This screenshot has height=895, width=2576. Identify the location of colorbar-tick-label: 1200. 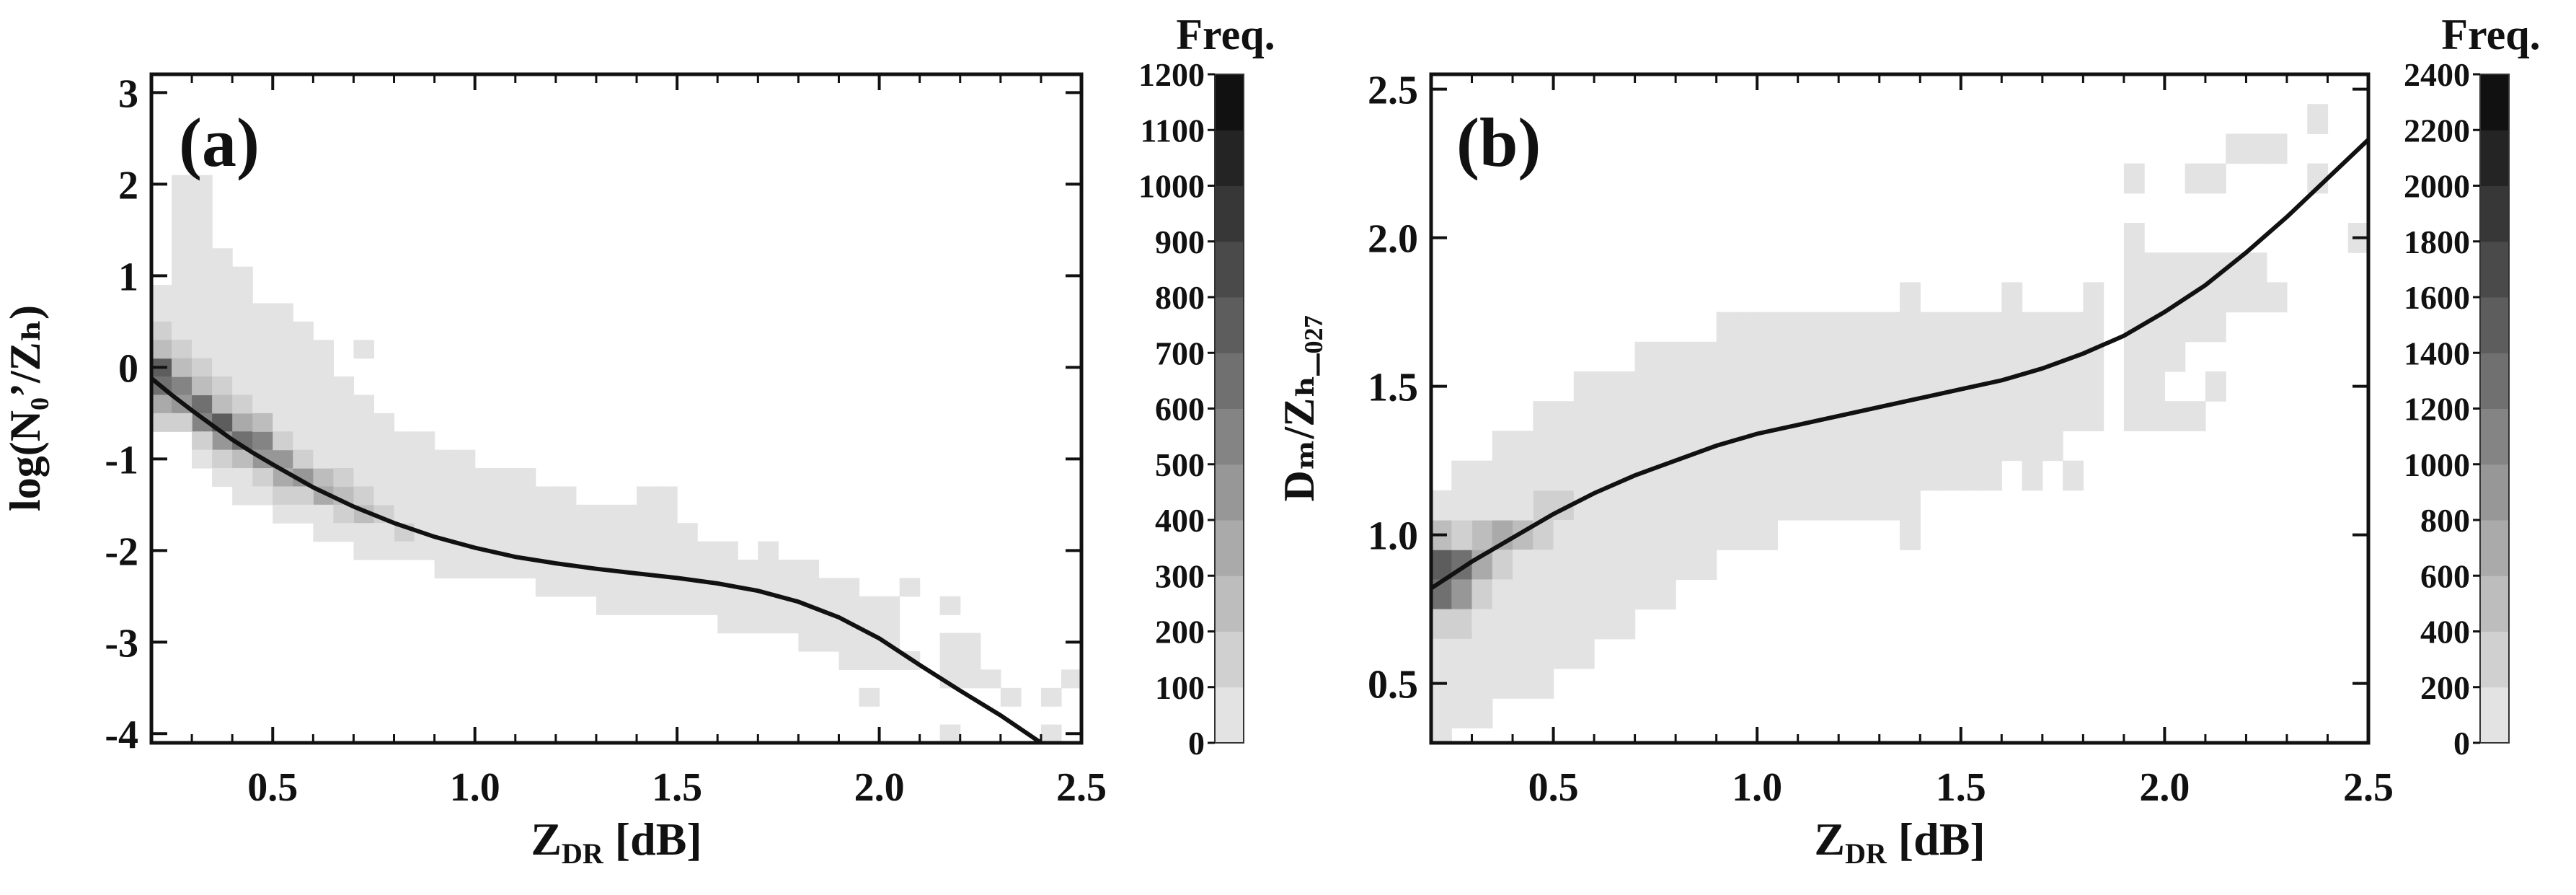
(1171, 74).